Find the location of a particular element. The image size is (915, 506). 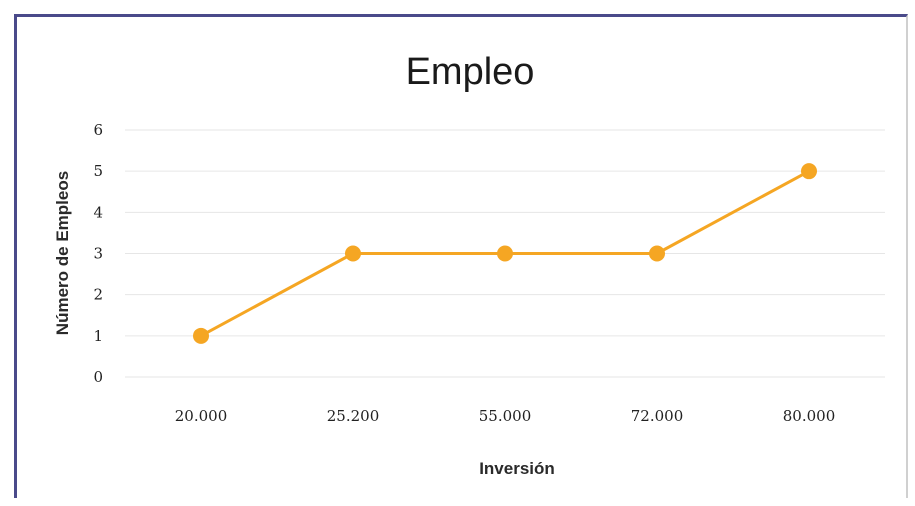

chart-title: Empleo is located at coordinates (470, 72).